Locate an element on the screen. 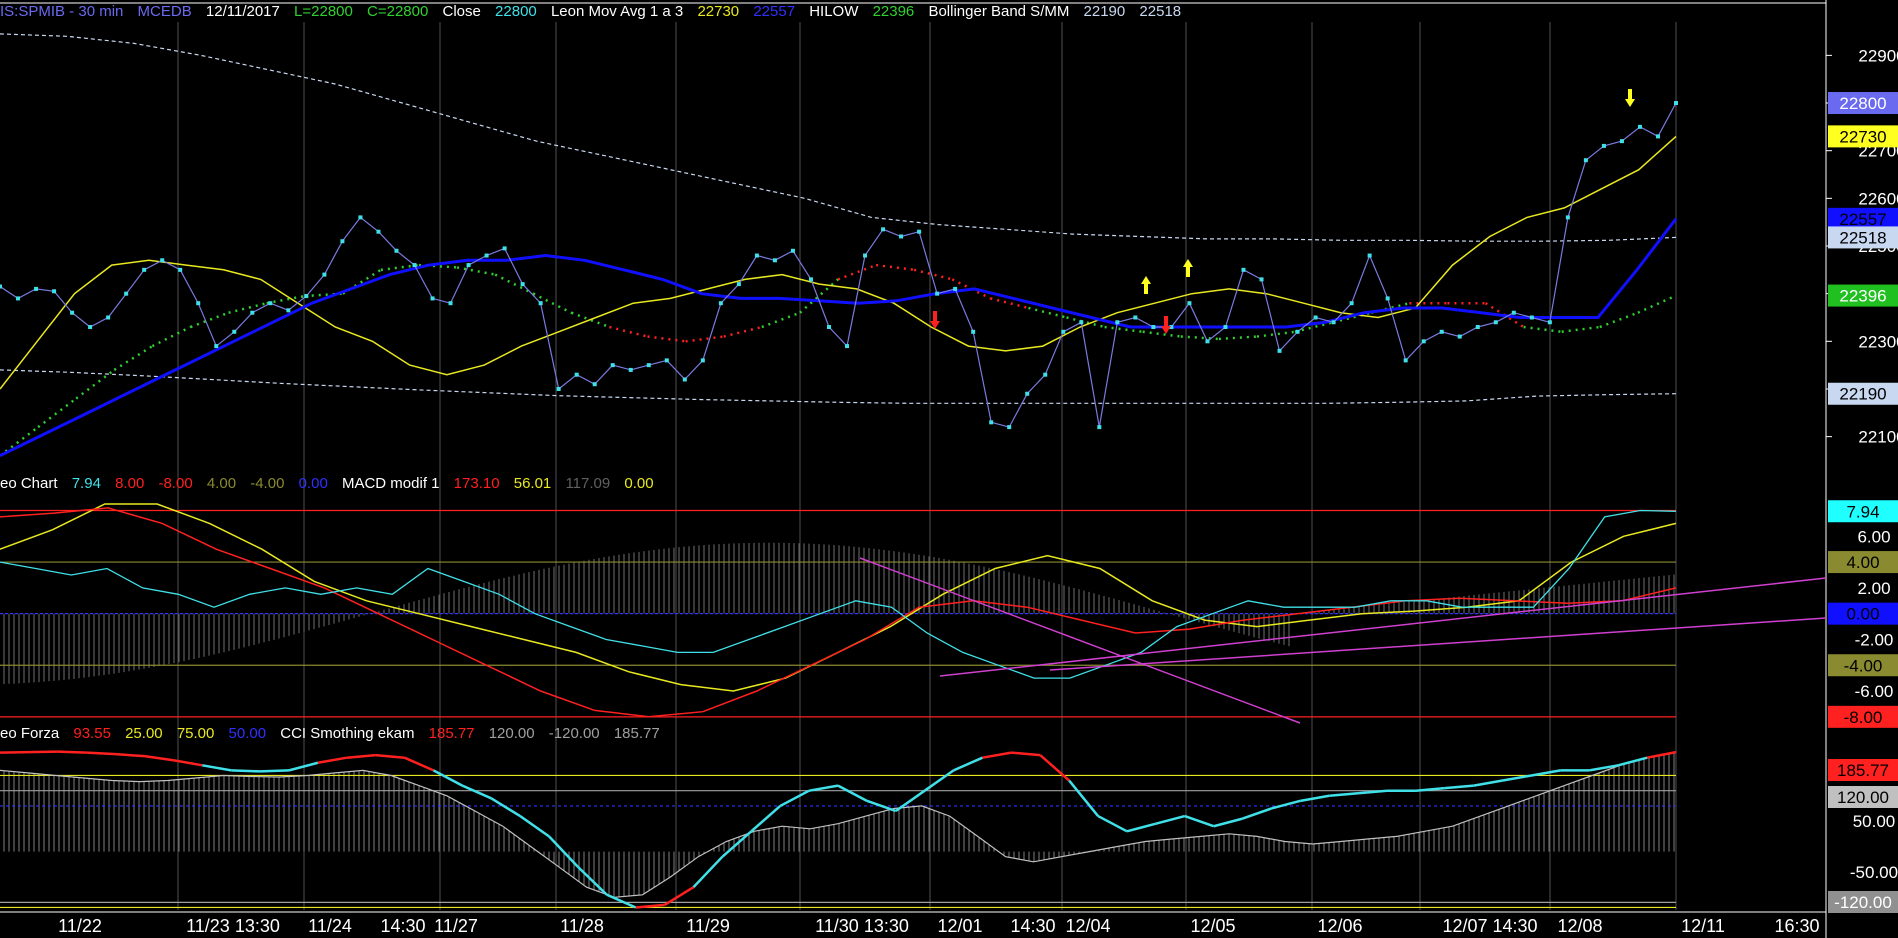 The height and width of the screenshot is (938, 1898). bollinger-name: Bollinger Band S/MM is located at coordinates (999, 11).